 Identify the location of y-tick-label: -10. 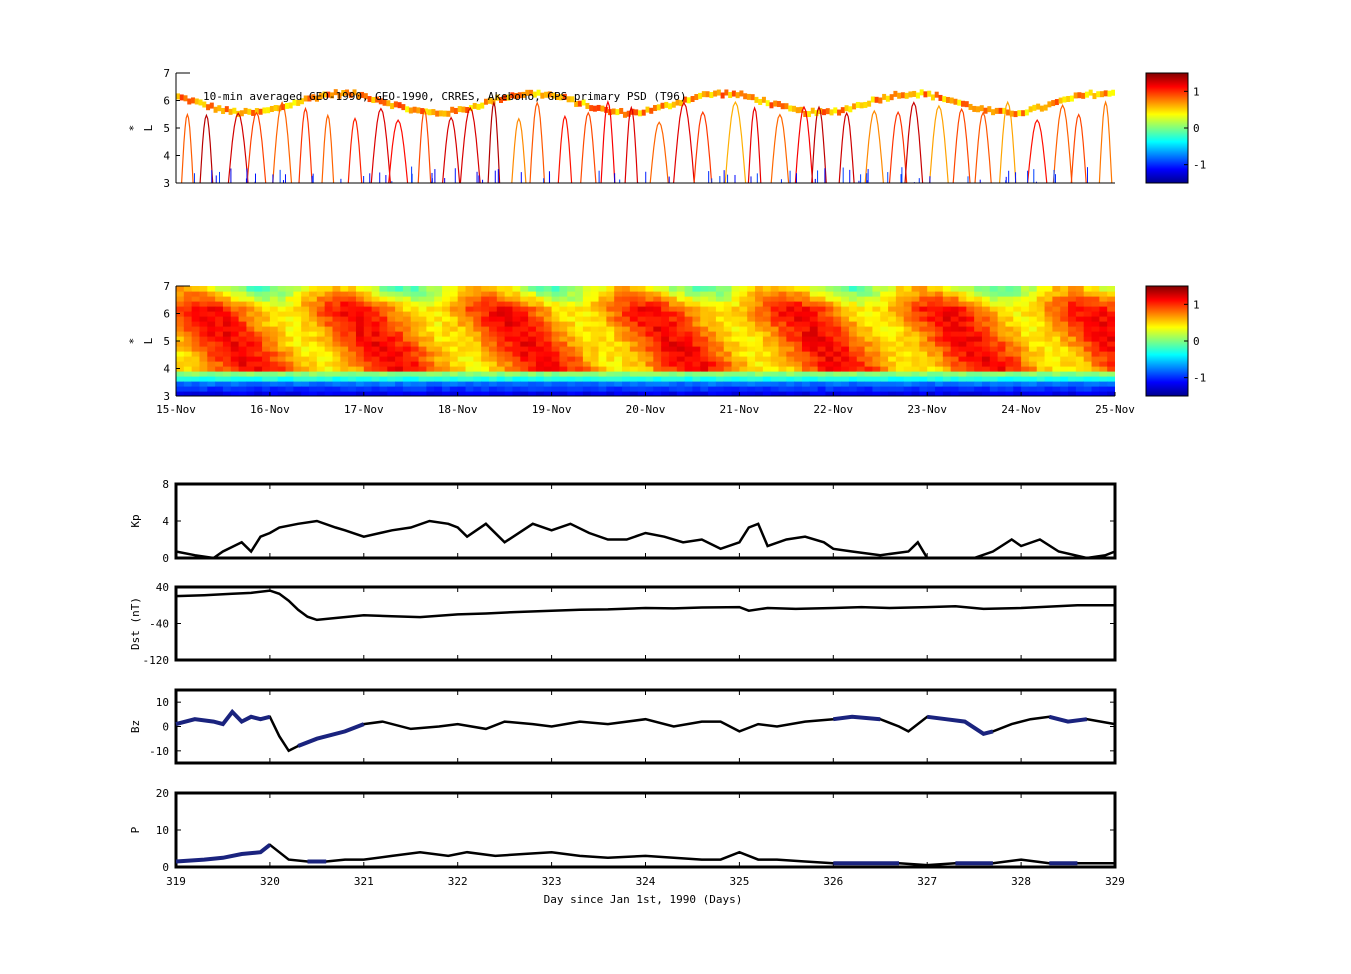
(159, 751).